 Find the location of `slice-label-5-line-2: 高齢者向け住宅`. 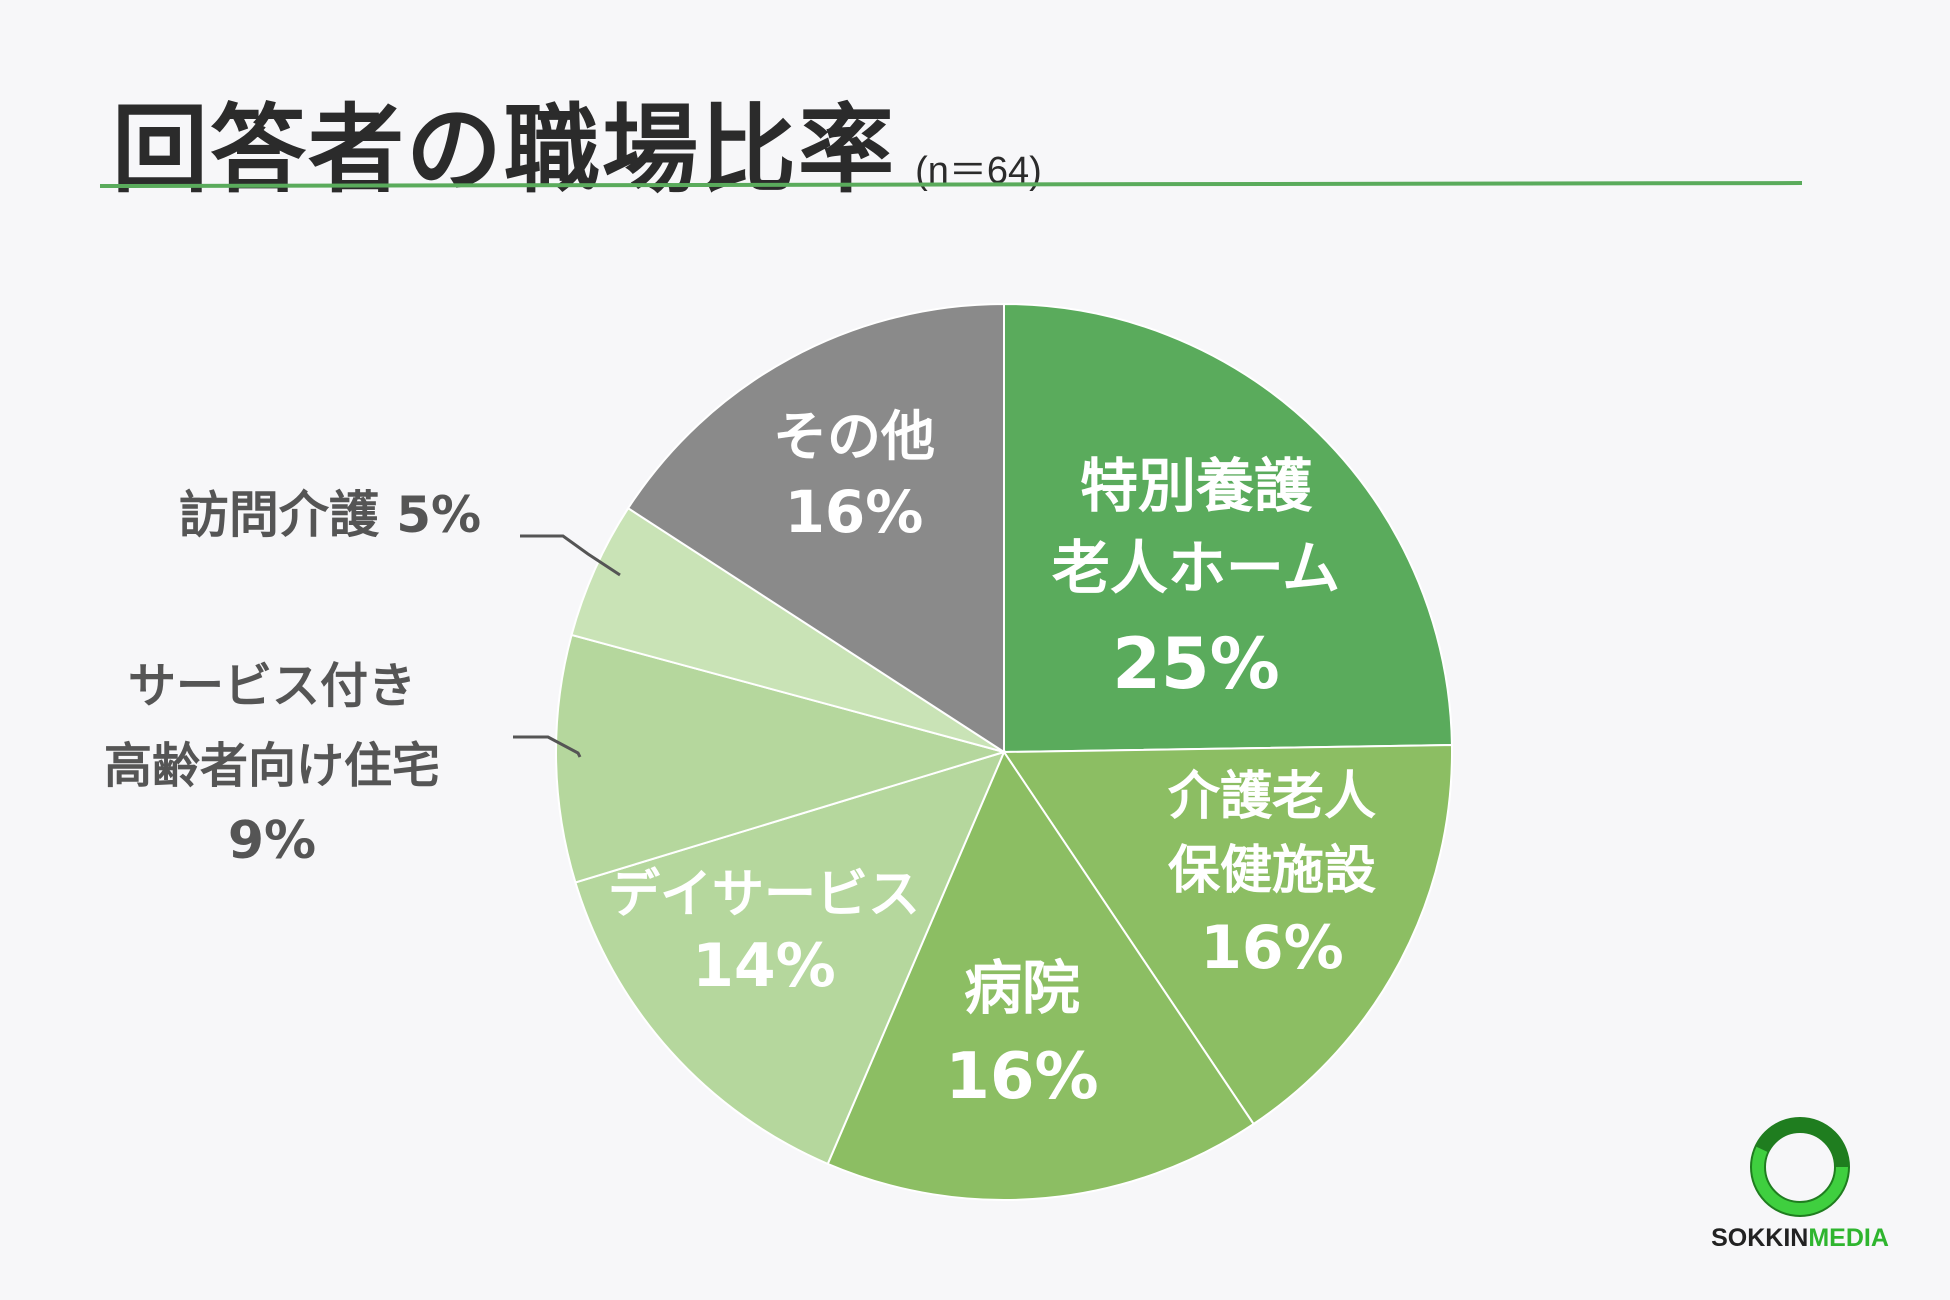

slice-label-5-line-2: 高齢者向け住宅 is located at coordinates (272, 766).